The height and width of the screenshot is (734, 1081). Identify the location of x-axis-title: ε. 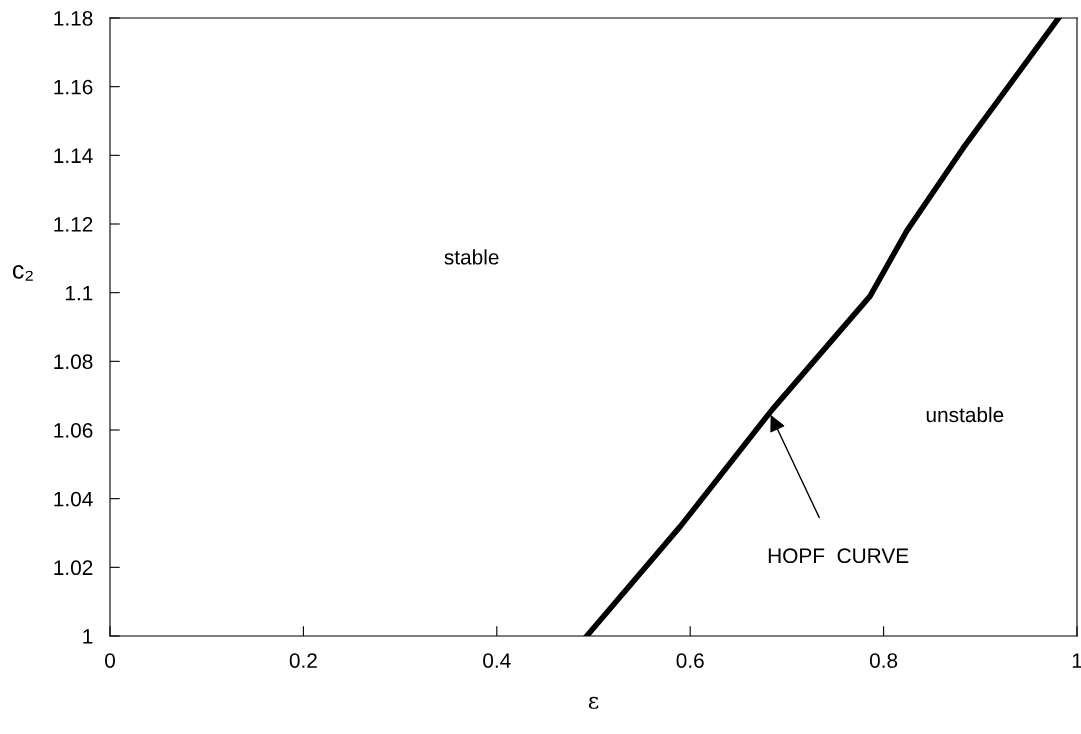
(593, 702).